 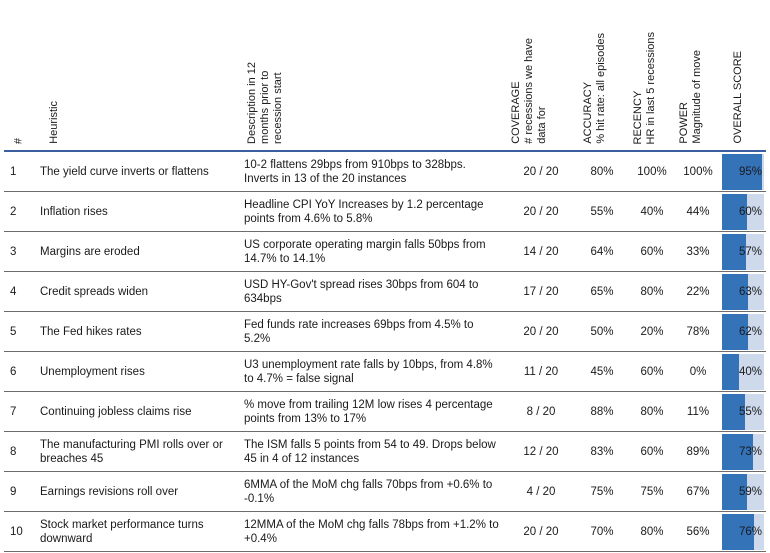 I want to click on power-cell: 11%, so click(x=698, y=411).